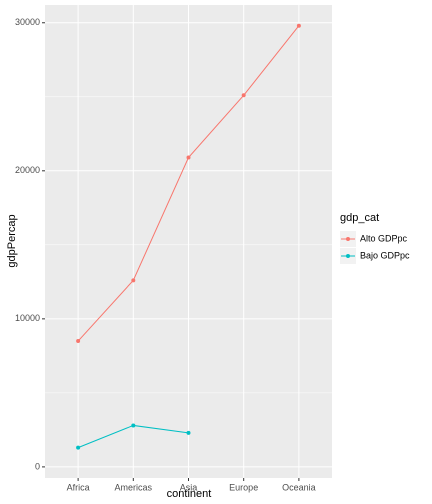 This screenshot has height=504, width=432. I want to click on legend-title: gdp_cat, so click(359, 218).